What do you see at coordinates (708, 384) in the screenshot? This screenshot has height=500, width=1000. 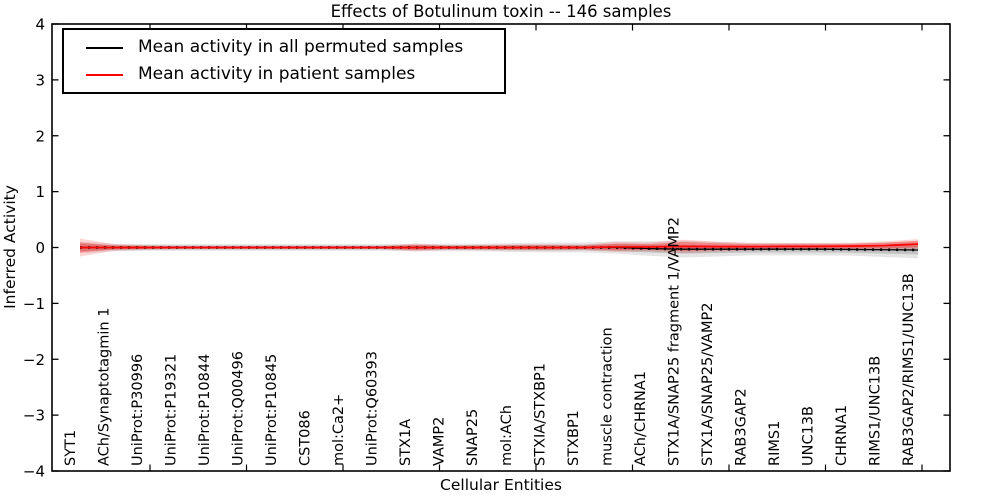 I see `x-tick-label: STX1A/SNAP25/VAMP2` at bounding box center [708, 384].